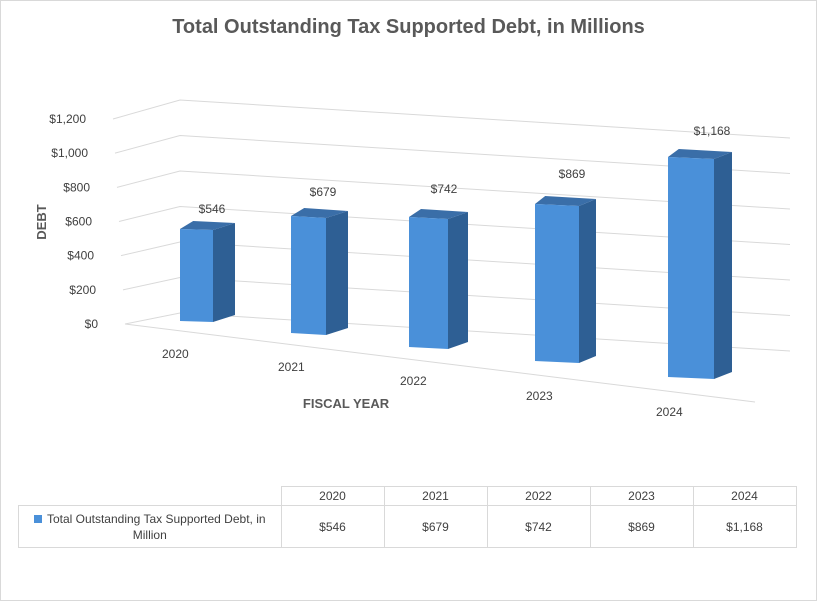  I want to click on data-table-year: 2020, so click(332, 496).